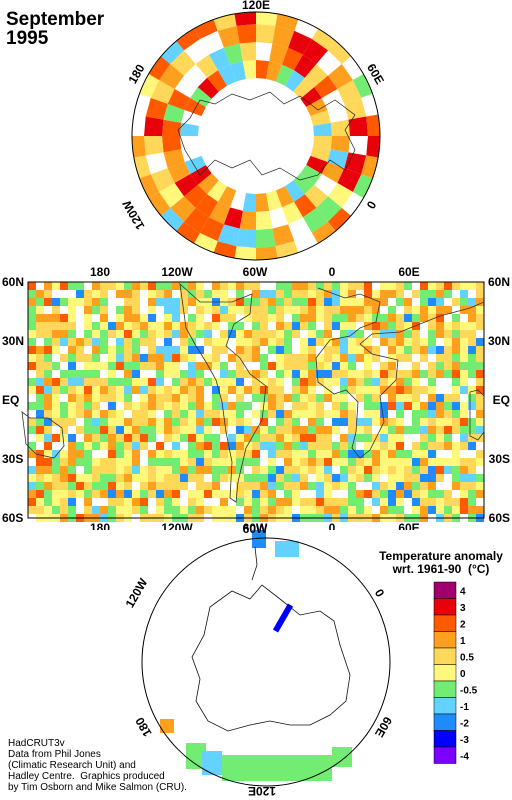  What do you see at coordinates (501, 400) in the screenshot?
I see `lat-label-right: EQ` at bounding box center [501, 400].